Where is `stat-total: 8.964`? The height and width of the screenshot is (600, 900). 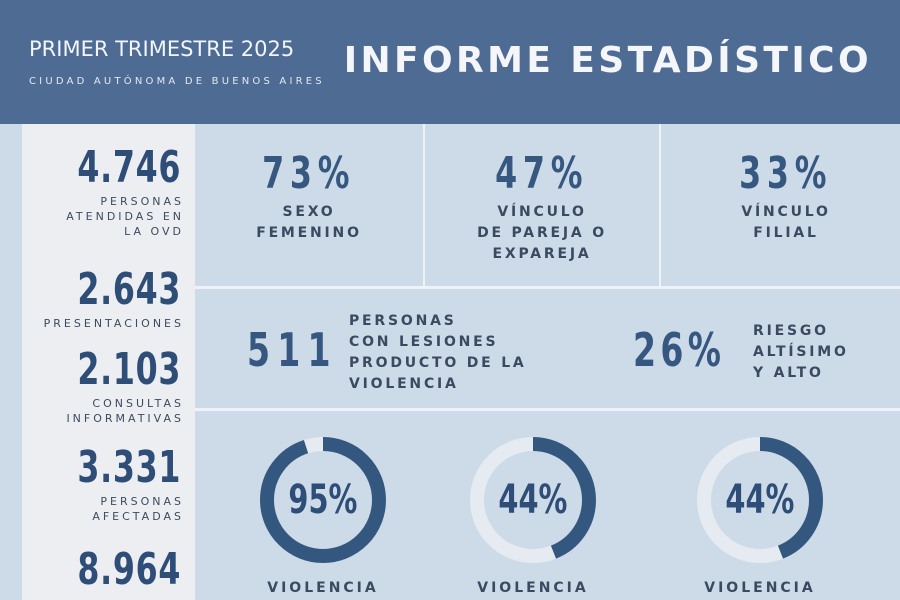
stat-total: 8.964 is located at coordinates (109, 570).